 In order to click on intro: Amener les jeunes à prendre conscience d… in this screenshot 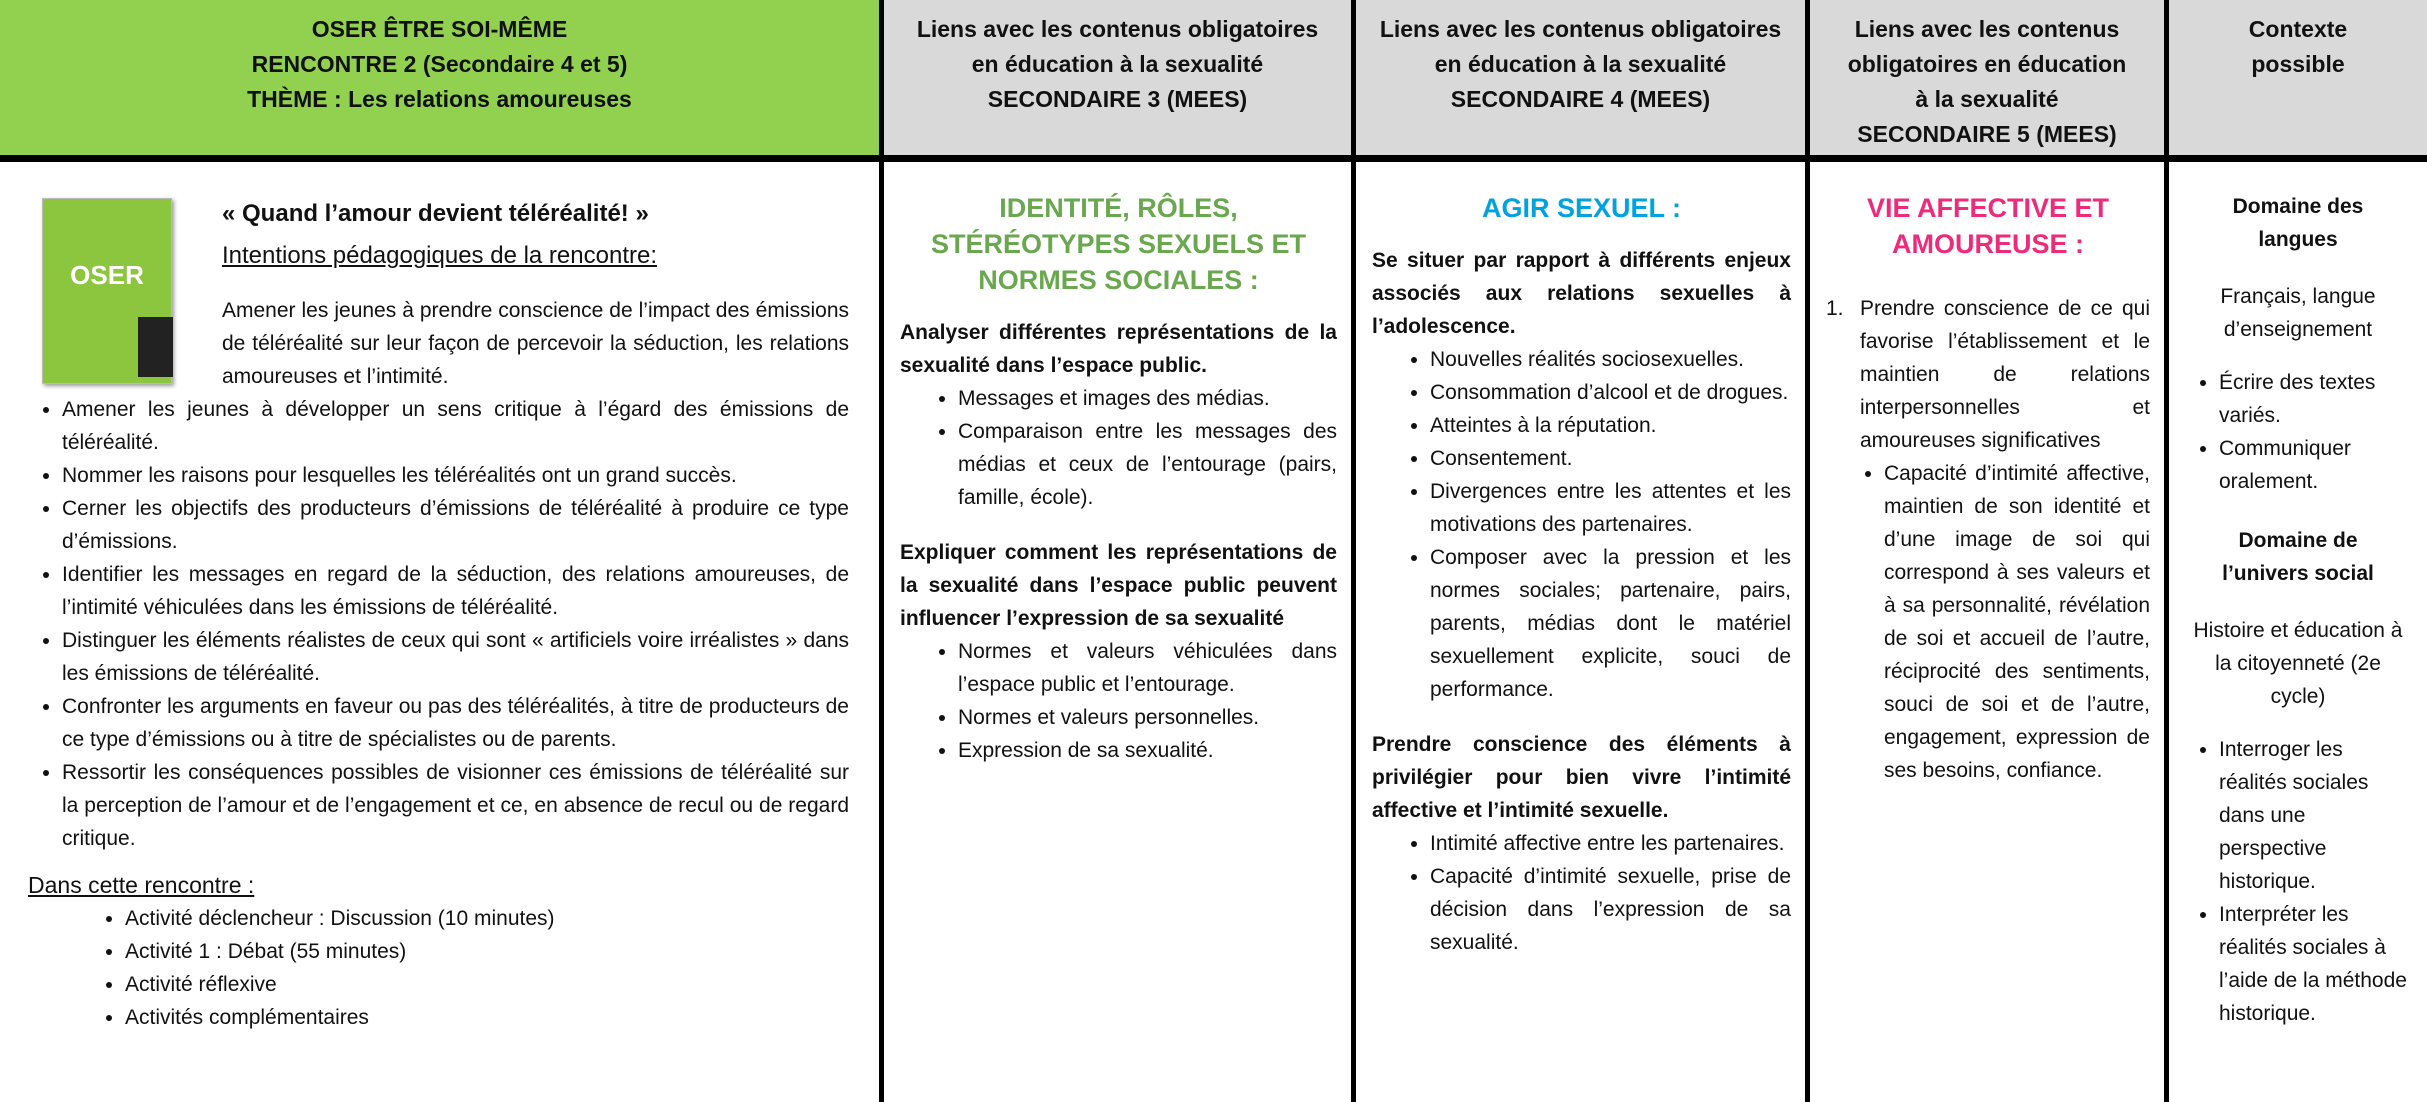, I will do `click(535, 343)`.